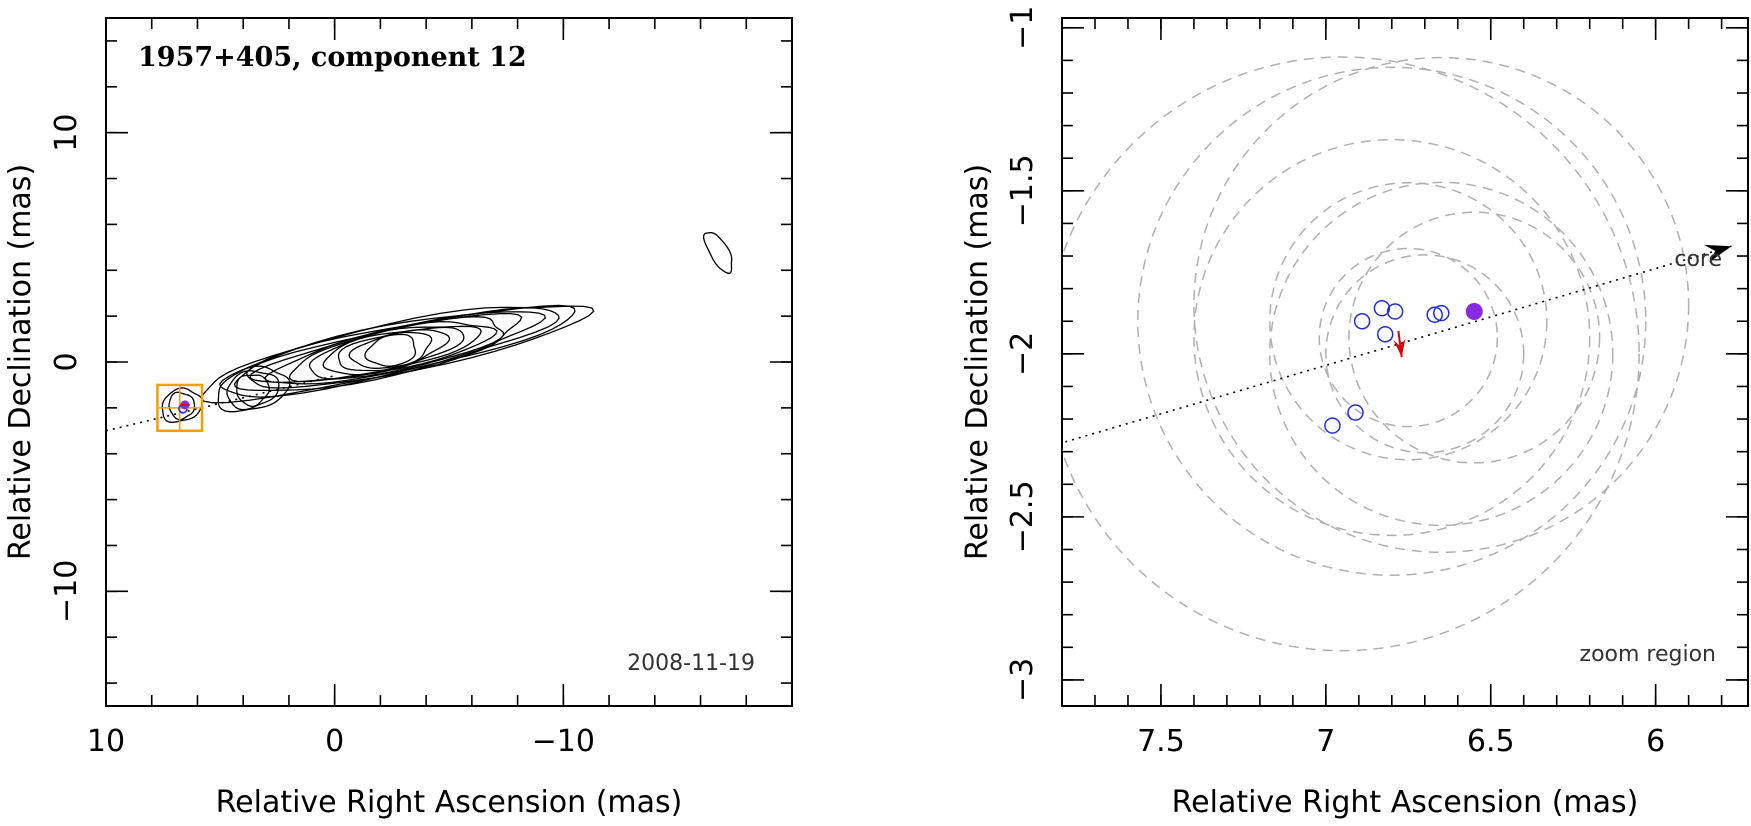 The width and height of the screenshot is (1751, 826). Describe the element at coordinates (1022, 680) in the screenshot. I see `y-tick-label: −3` at that location.